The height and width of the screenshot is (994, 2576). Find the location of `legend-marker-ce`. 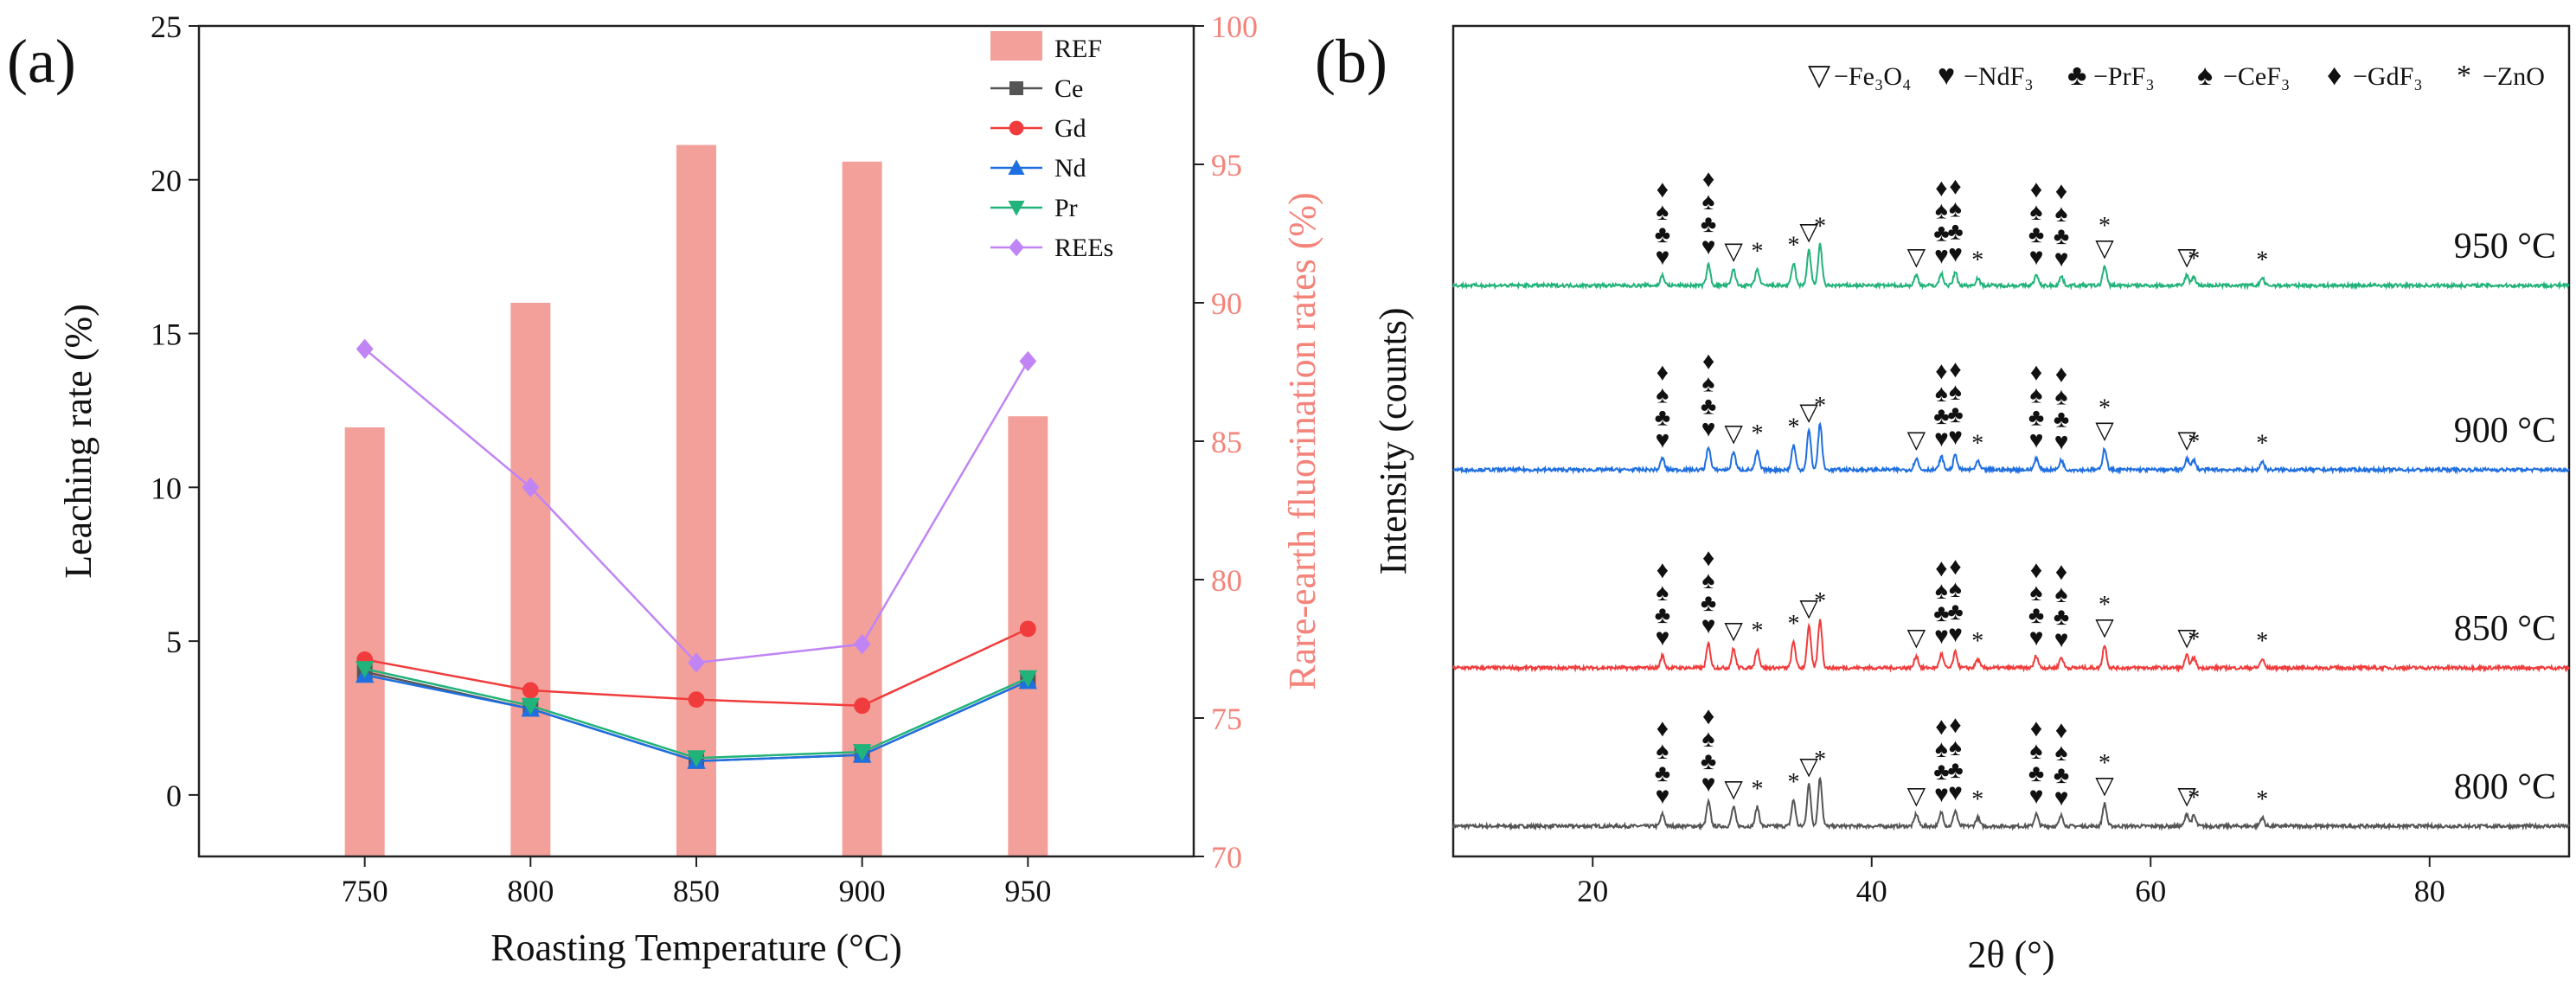

legend-marker-ce is located at coordinates (1016, 88).